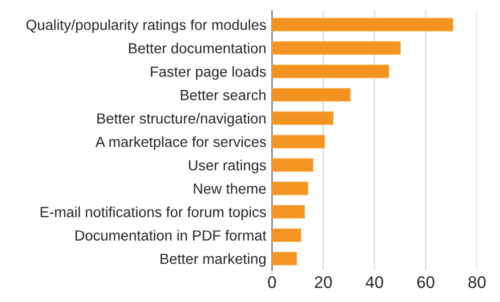 The width and height of the screenshot is (500, 302). Describe the element at coordinates (171, 235) in the screenshot. I see `y-tick-label: Documentation in PDF format` at that location.